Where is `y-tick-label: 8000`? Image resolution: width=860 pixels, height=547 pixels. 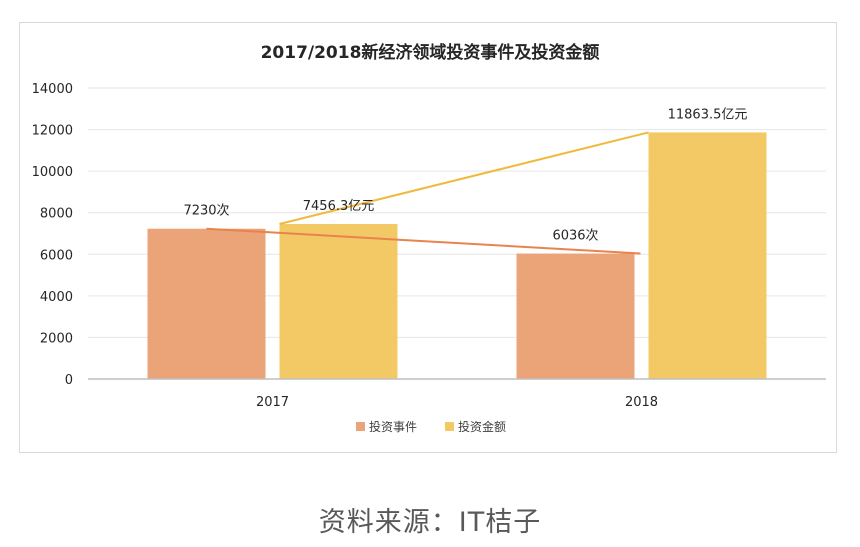
y-tick-label: 8000 is located at coordinates (56, 214).